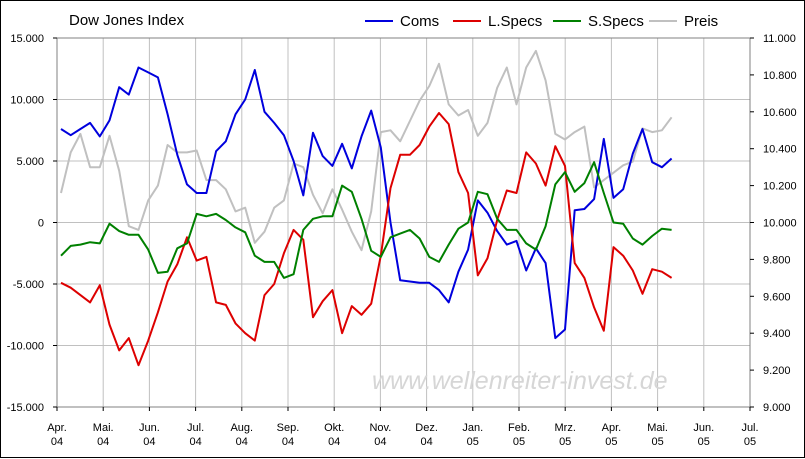 This screenshot has width=805, height=459. Describe the element at coordinates (27, 39) in the screenshot. I see `left-tick-label: 15.000` at that location.